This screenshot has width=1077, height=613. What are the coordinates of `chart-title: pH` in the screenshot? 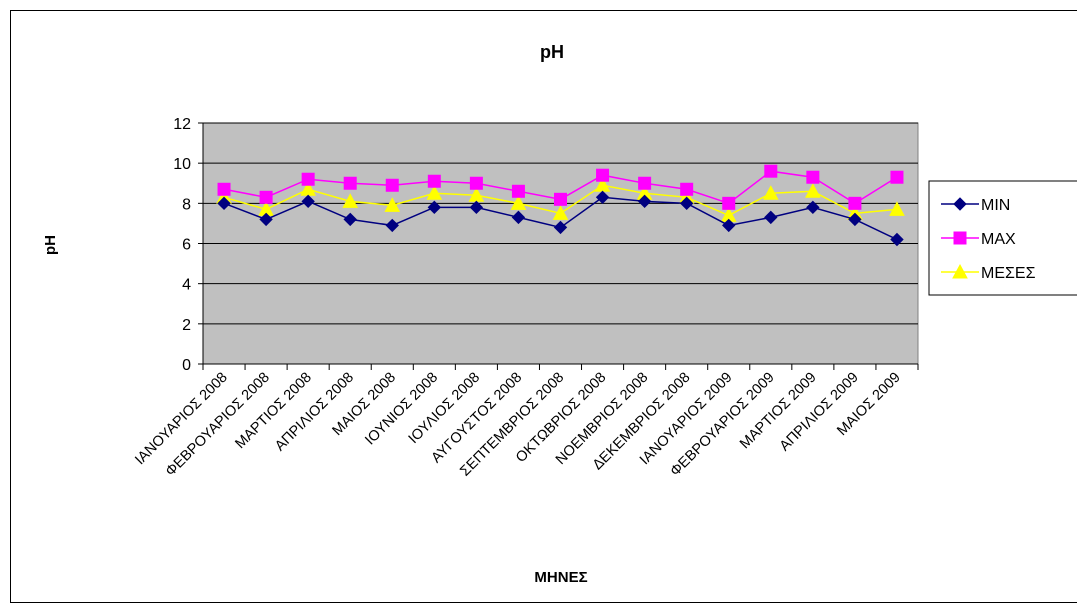 It's located at (552, 52).